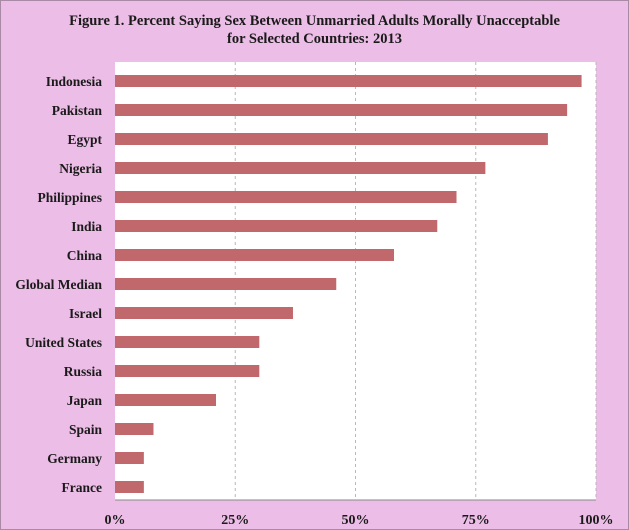  What do you see at coordinates (84, 139) in the screenshot?
I see `category-label-egypt: Egypt` at bounding box center [84, 139].